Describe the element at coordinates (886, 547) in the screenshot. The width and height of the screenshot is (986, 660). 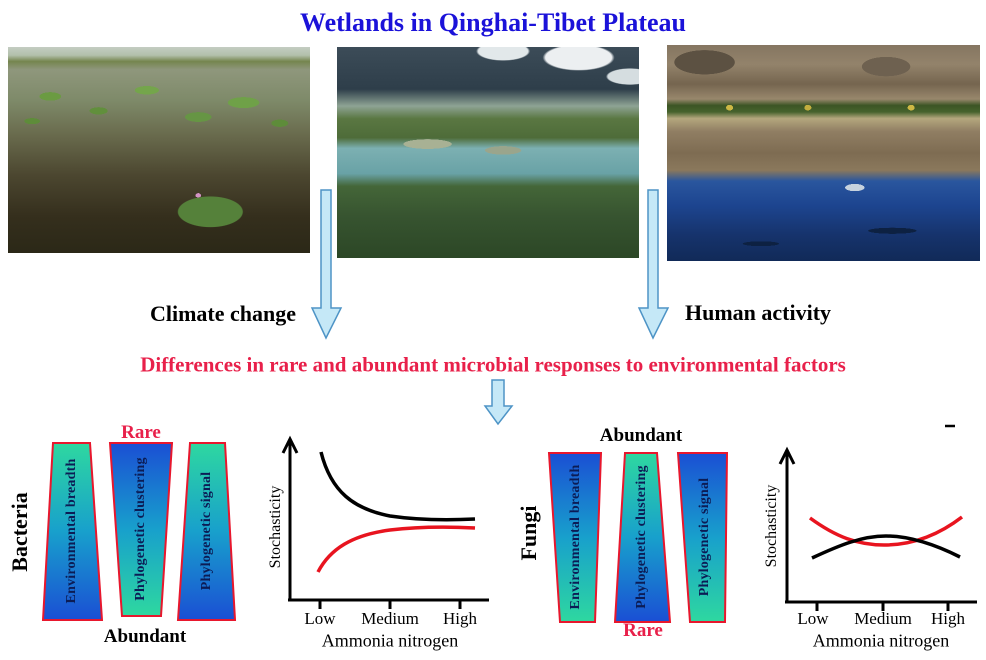
I see `fungi-black-curve` at that location.